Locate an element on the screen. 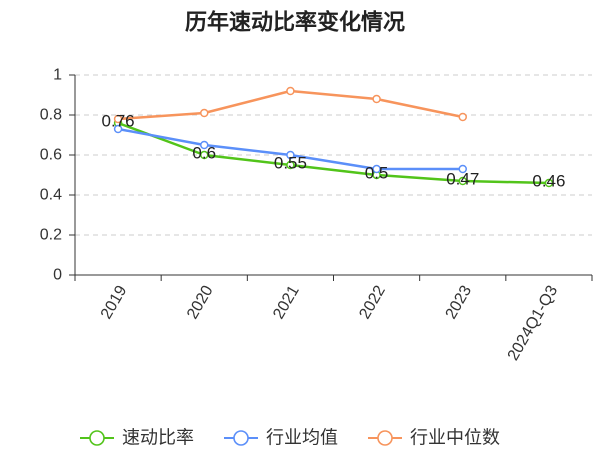 This screenshot has height=461, width=613. quick-ratio-data-label: 0.5 is located at coordinates (377, 173).